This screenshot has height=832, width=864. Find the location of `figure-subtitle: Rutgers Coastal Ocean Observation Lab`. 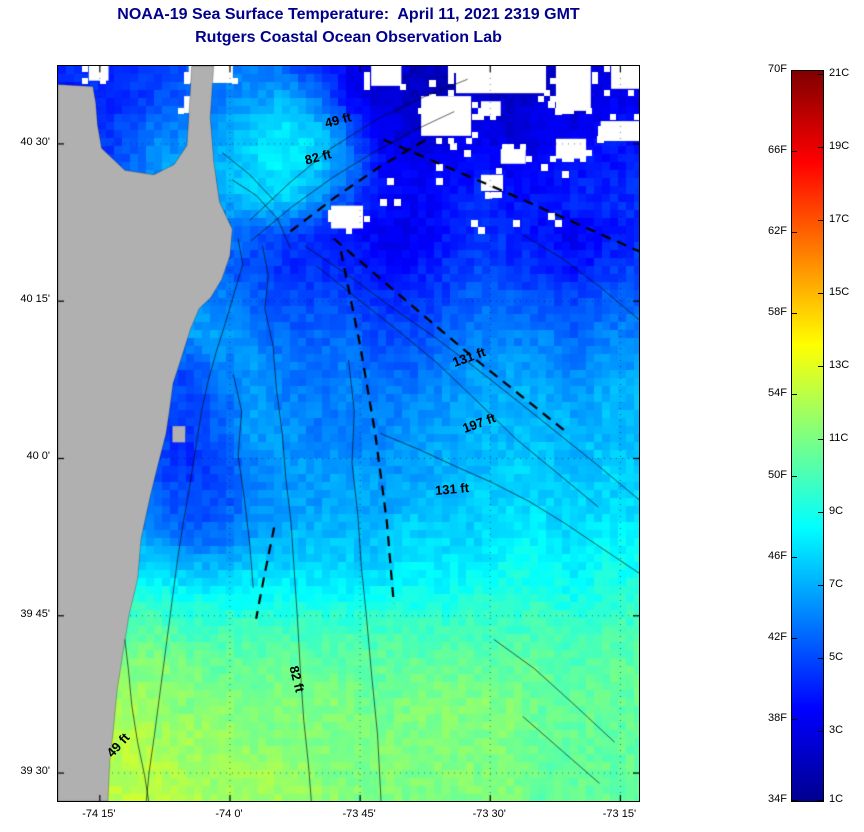

figure-subtitle: Rutgers Coastal Ocean Observation Lab is located at coordinates (348, 37).